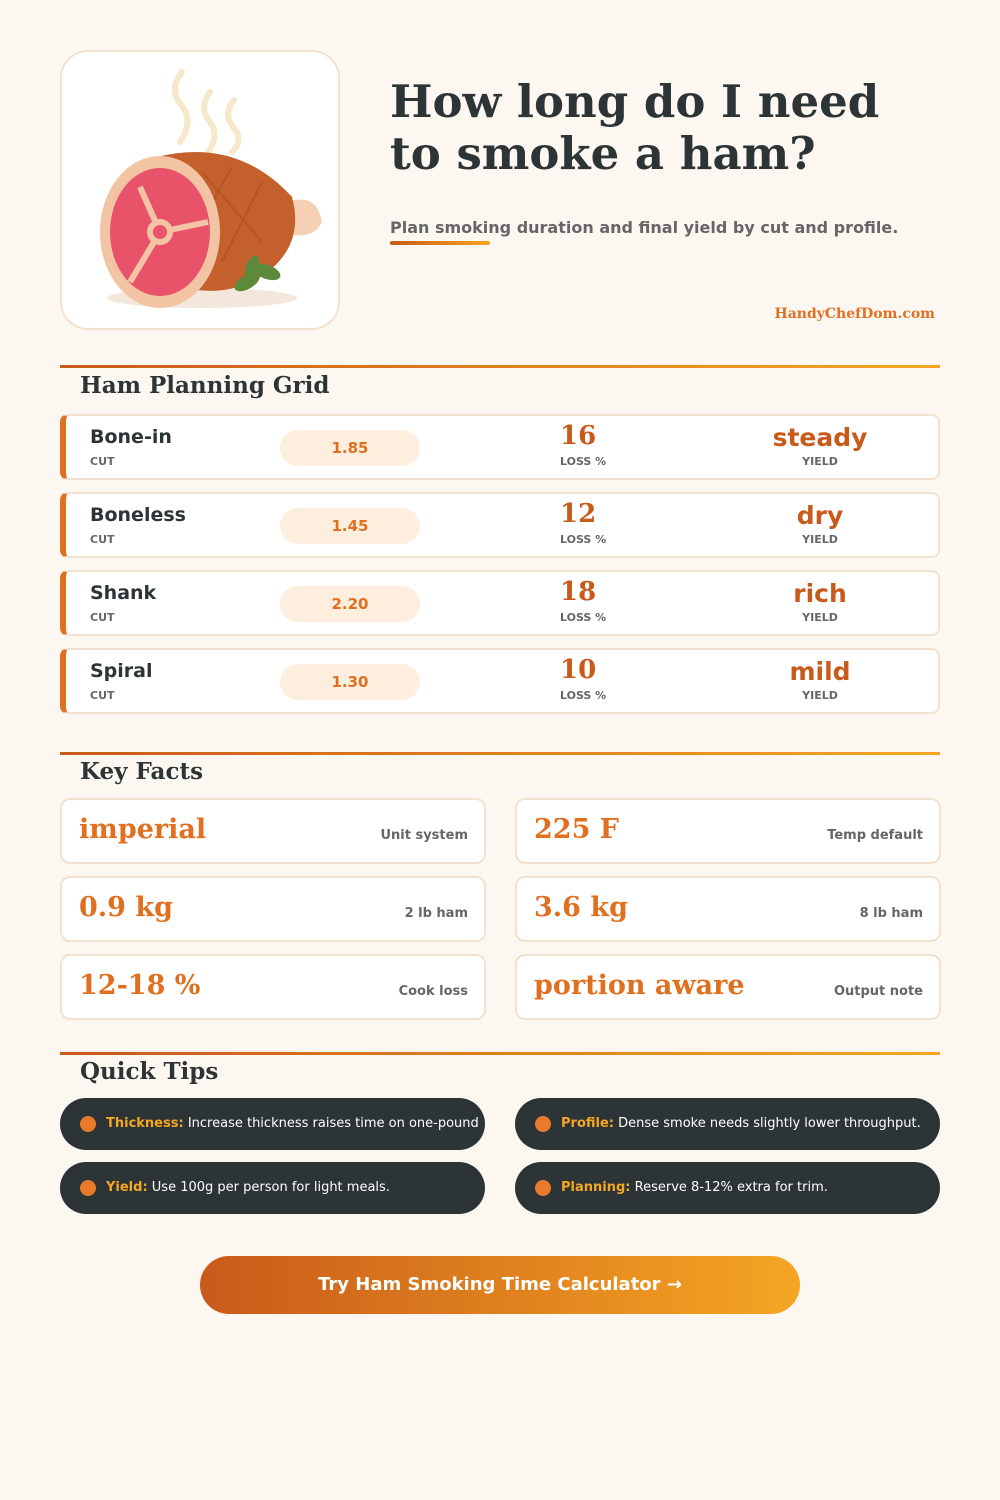  Describe the element at coordinates (731, 1187) in the screenshot. I see `tip-text: Reserve 8-12% extra for trim.` at that location.